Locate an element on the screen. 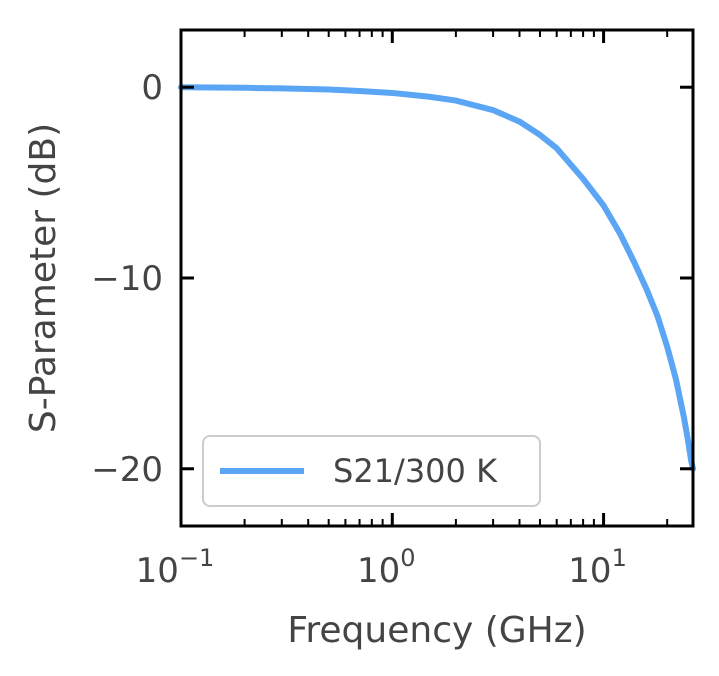  legend-label-s21: S21/300 K is located at coordinates (415, 471).